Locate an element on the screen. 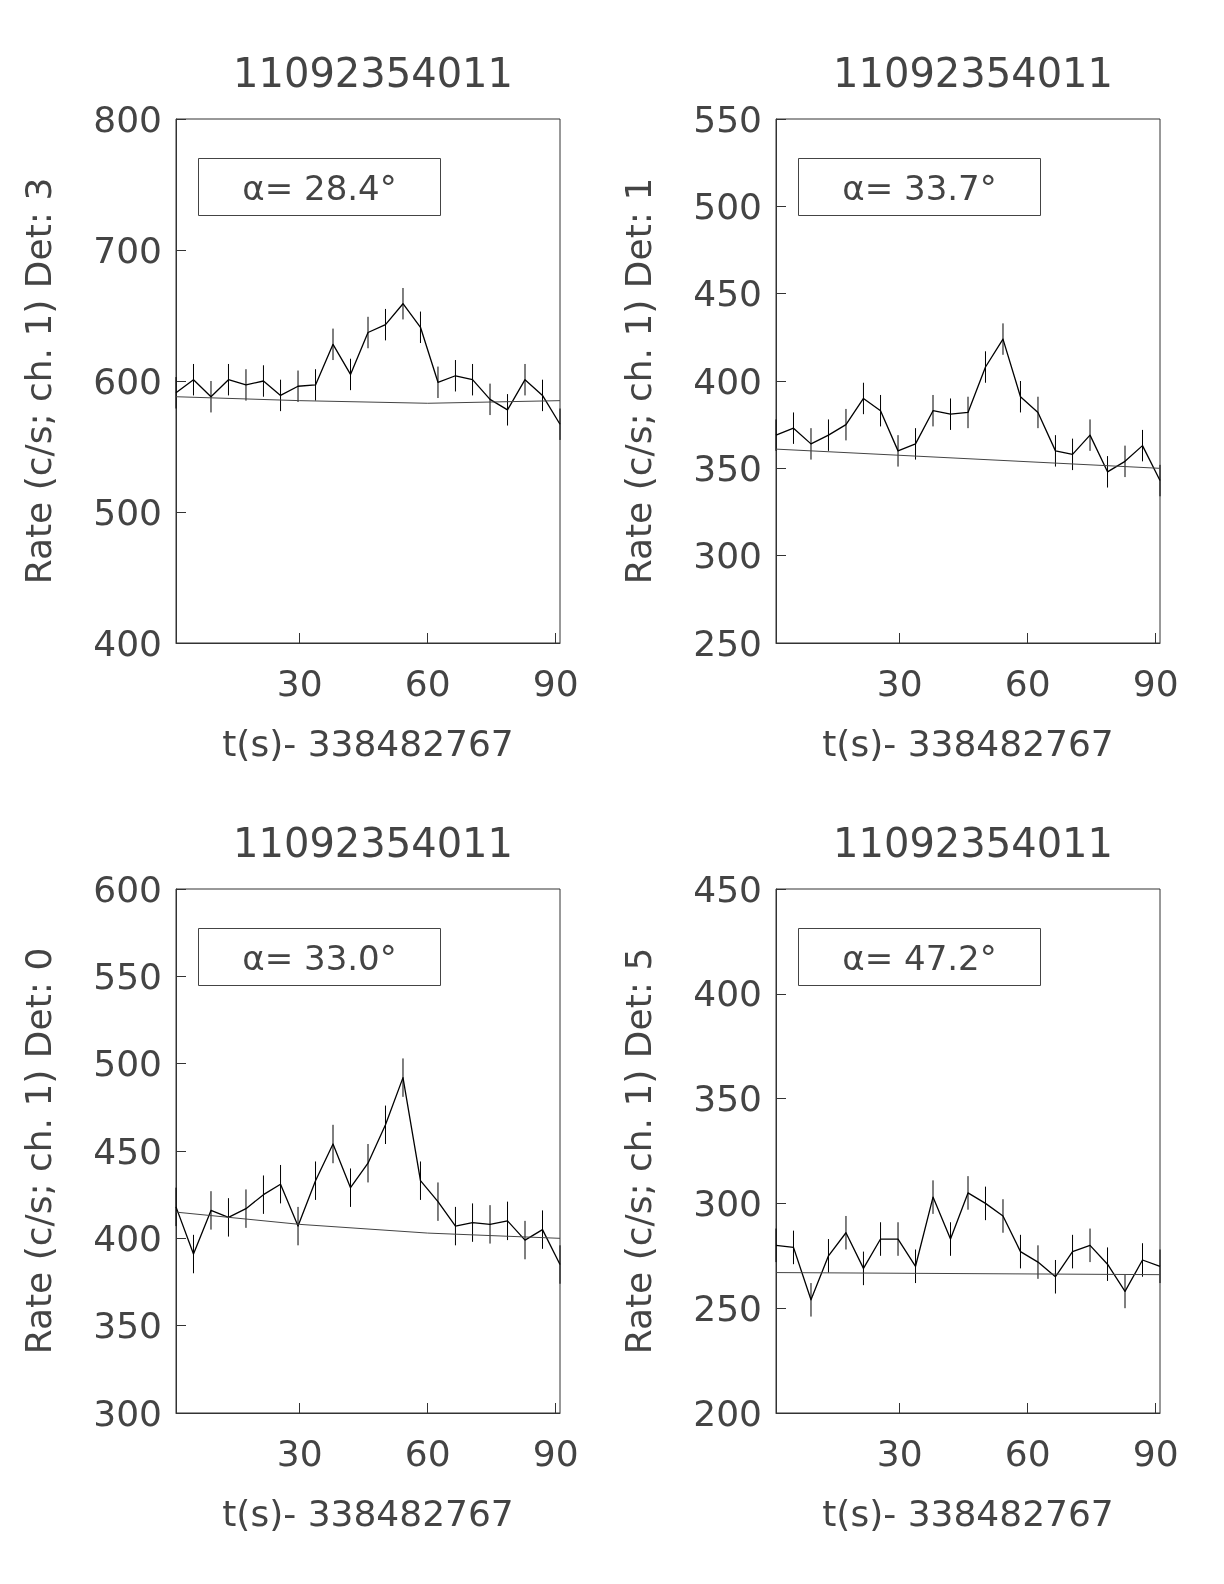  y-tick-label: 700 is located at coordinates (127, 250).